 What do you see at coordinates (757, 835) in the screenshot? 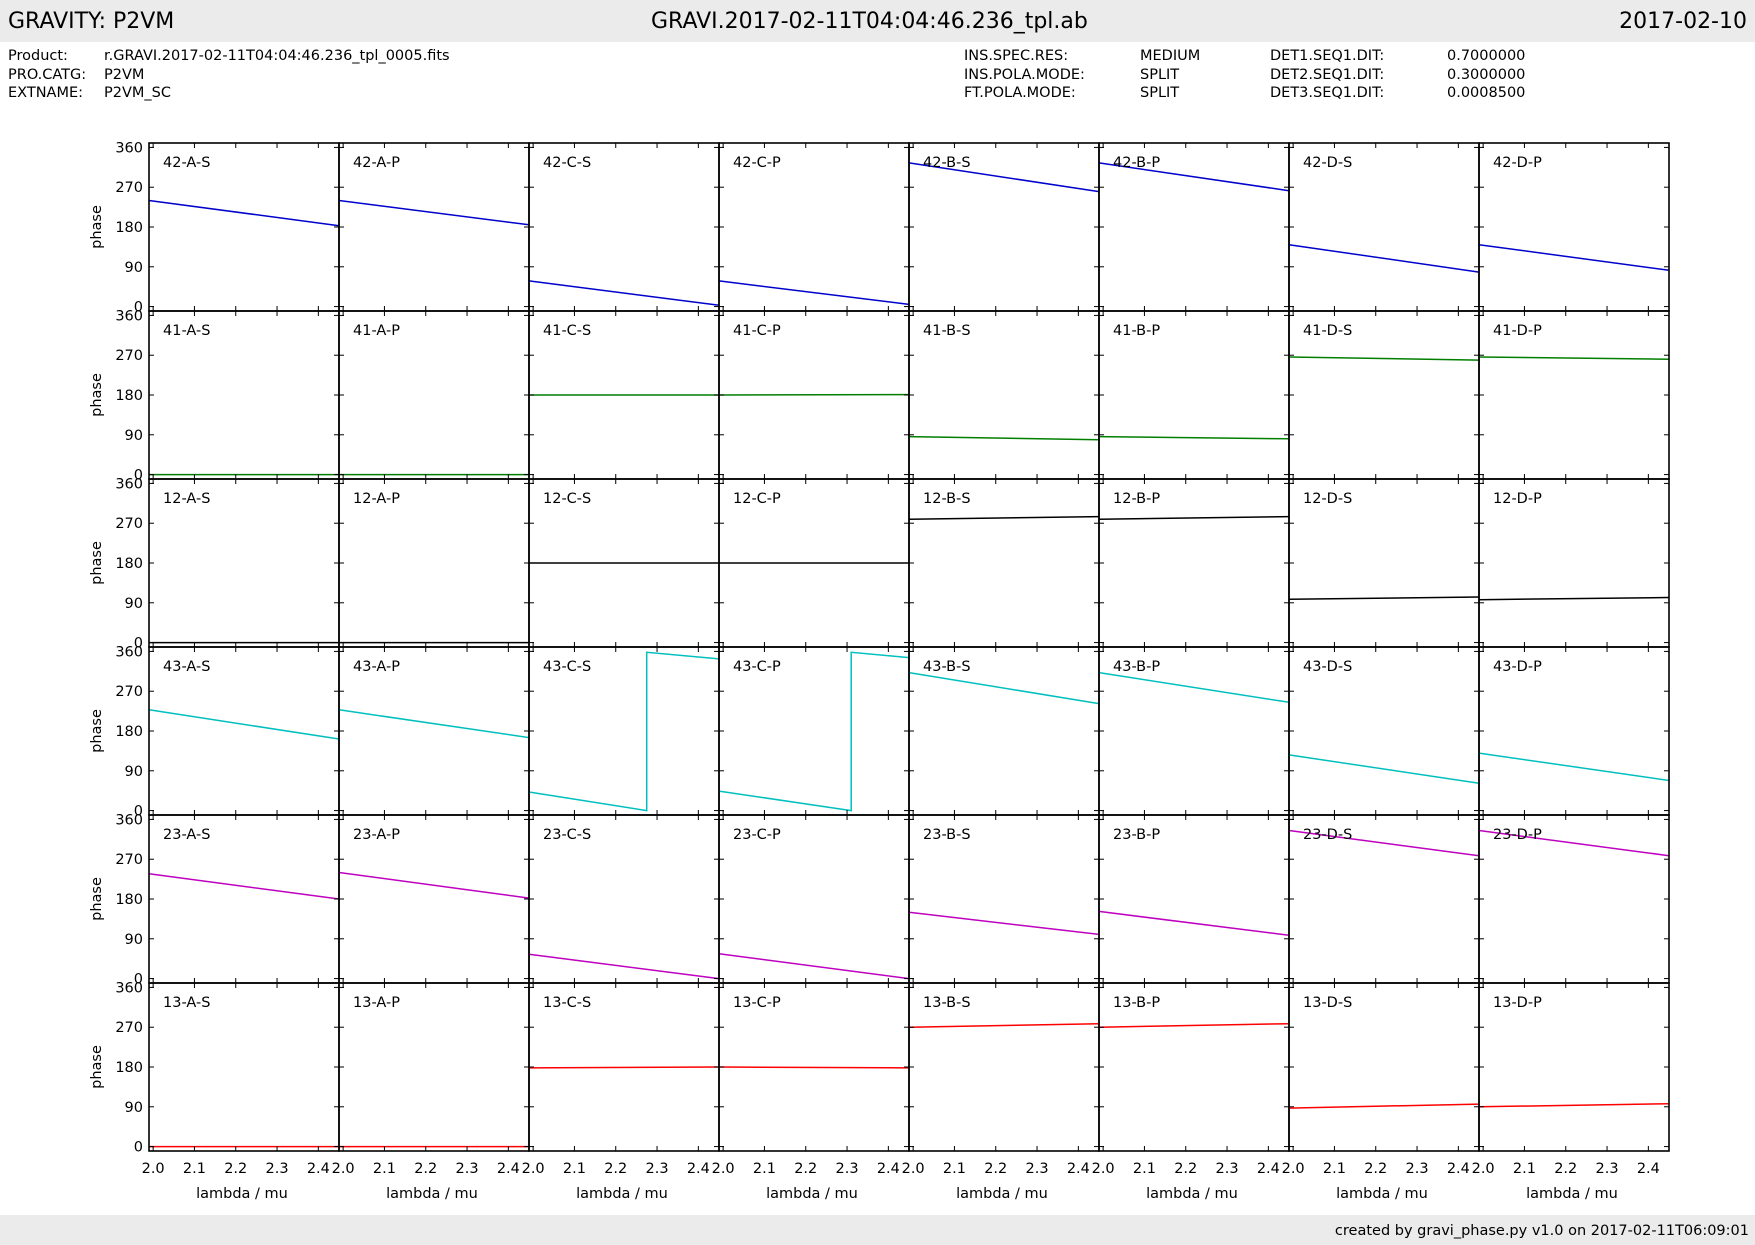
I see `panel-label: 23-C-P` at bounding box center [757, 835].